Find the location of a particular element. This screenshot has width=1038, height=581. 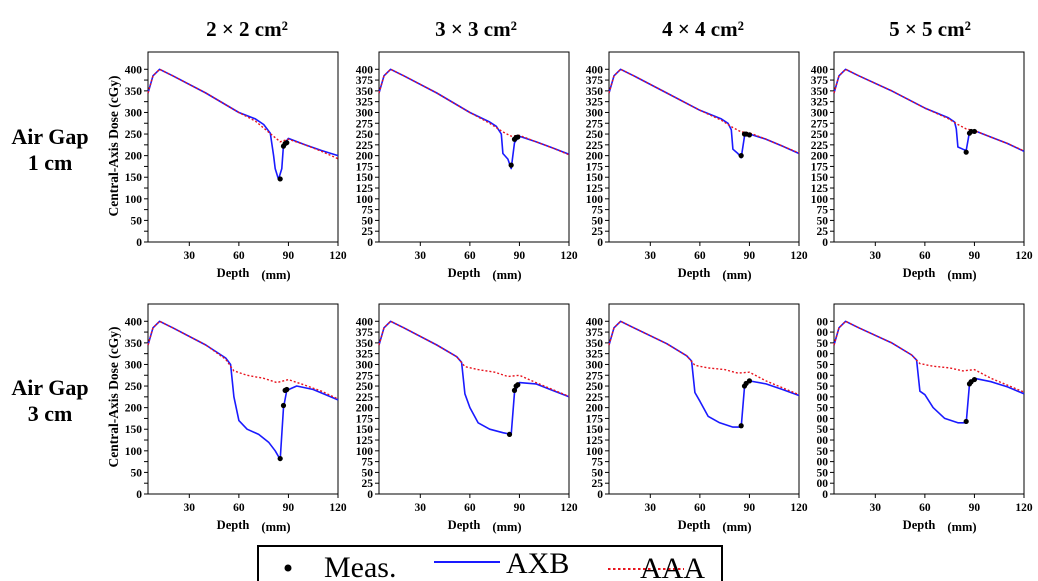

y-tick-label: 275 is located at coordinates (820, 124).